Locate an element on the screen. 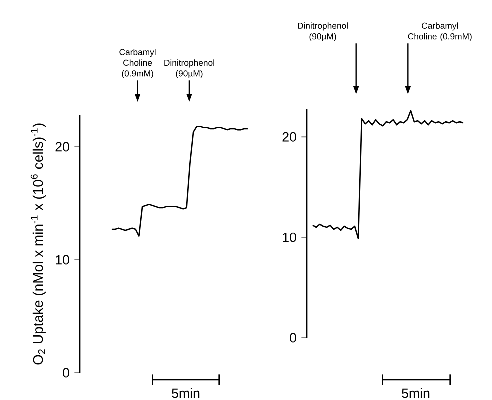 The height and width of the screenshot is (400, 492). text: O$_{2}$ Uptake (nMol x min$^{-1}$ x (10$^{6}$ cells)$^{-1}$) is located at coordinates (38, 244).